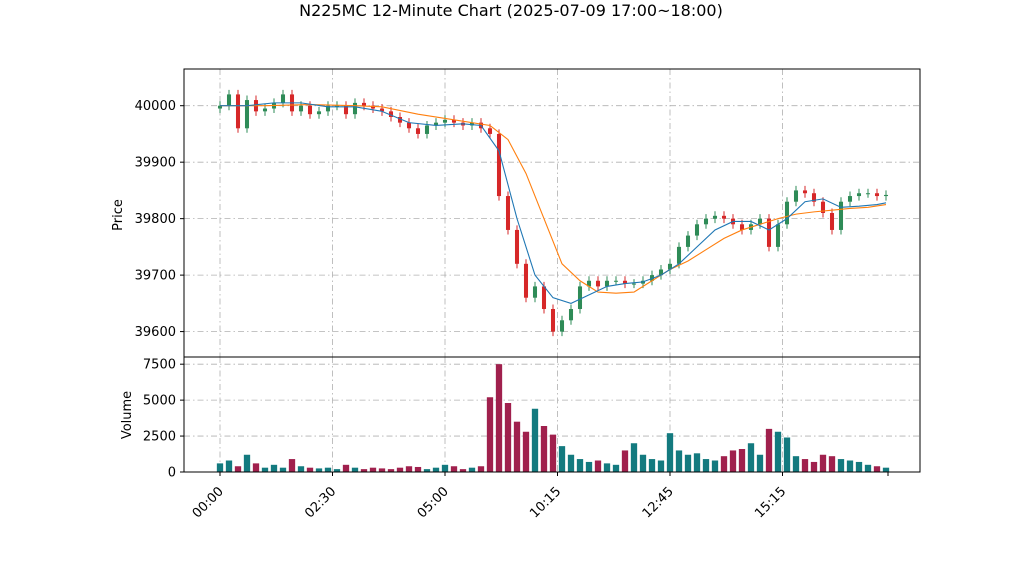 The height and width of the screenshot is (575, 1022). What do you see at coordinates (159, 401) in the screenshot?
I see `volume-tick-label: 5000` at bounding box center [159, 401].